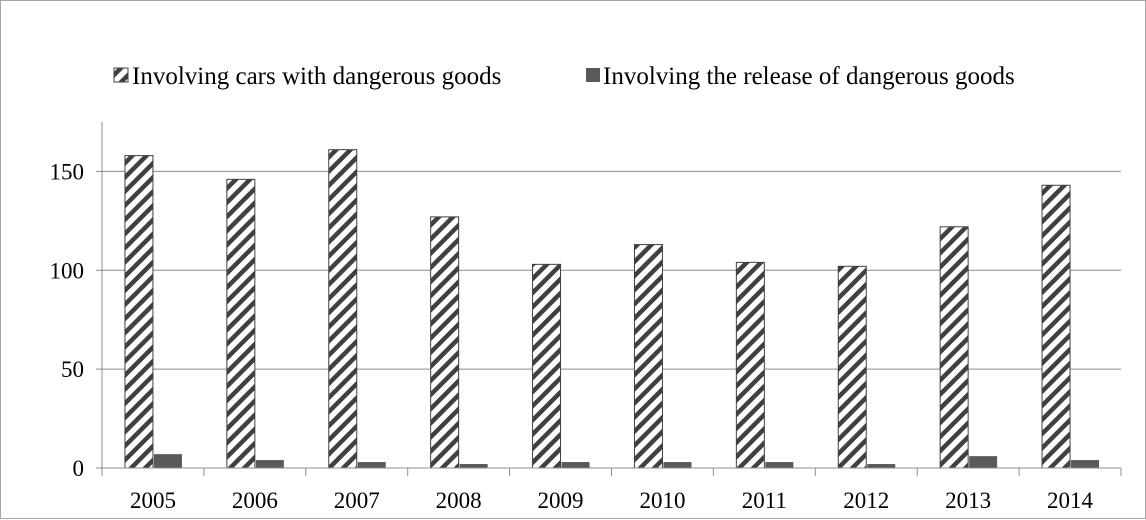 The width and height of the screenshot is (1146, 520). I want to click on x-tick-label: 2005, so click(153, 500).